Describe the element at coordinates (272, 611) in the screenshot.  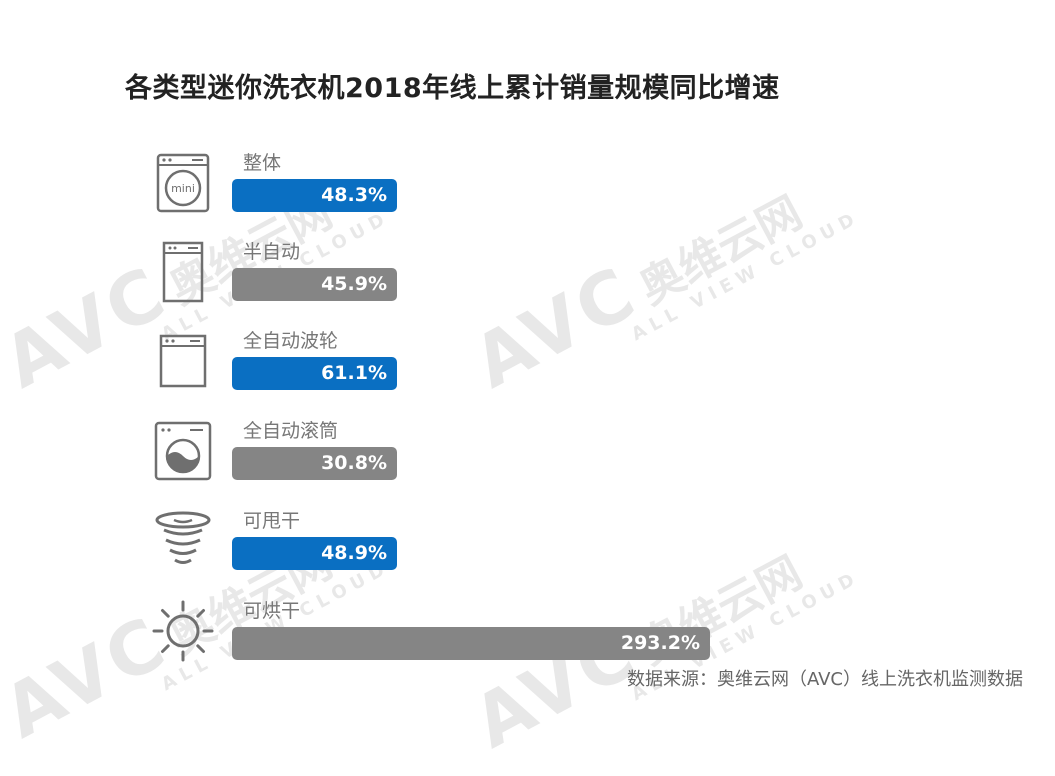
I see `category-label: 可烘干` at that location.